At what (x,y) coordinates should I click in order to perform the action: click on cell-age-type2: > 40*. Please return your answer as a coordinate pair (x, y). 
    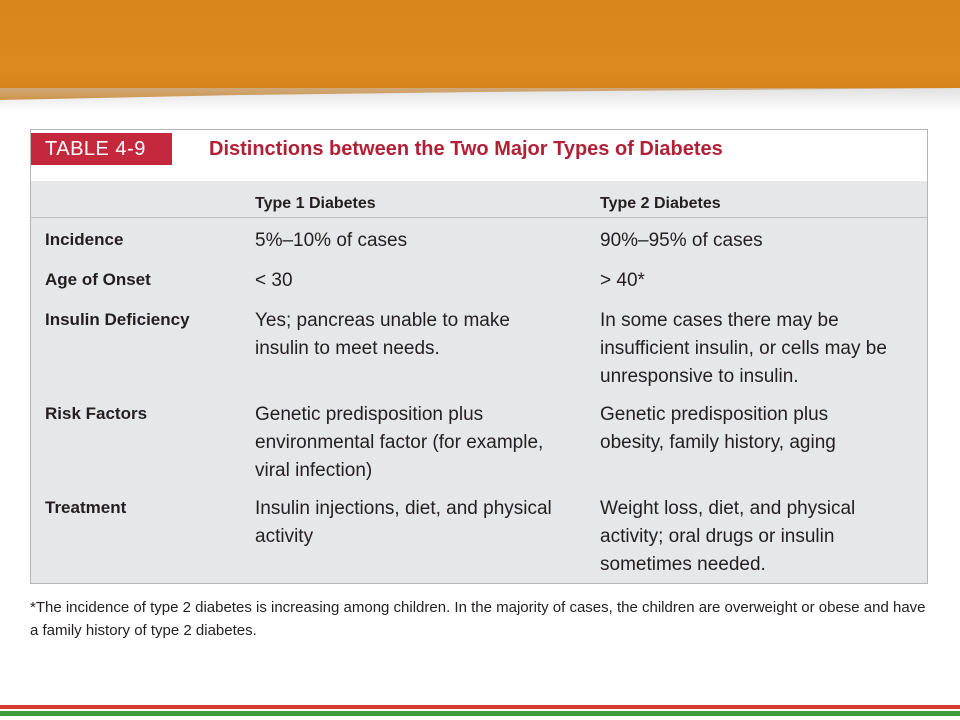
    Looking at the image, I should click on (622, 280).